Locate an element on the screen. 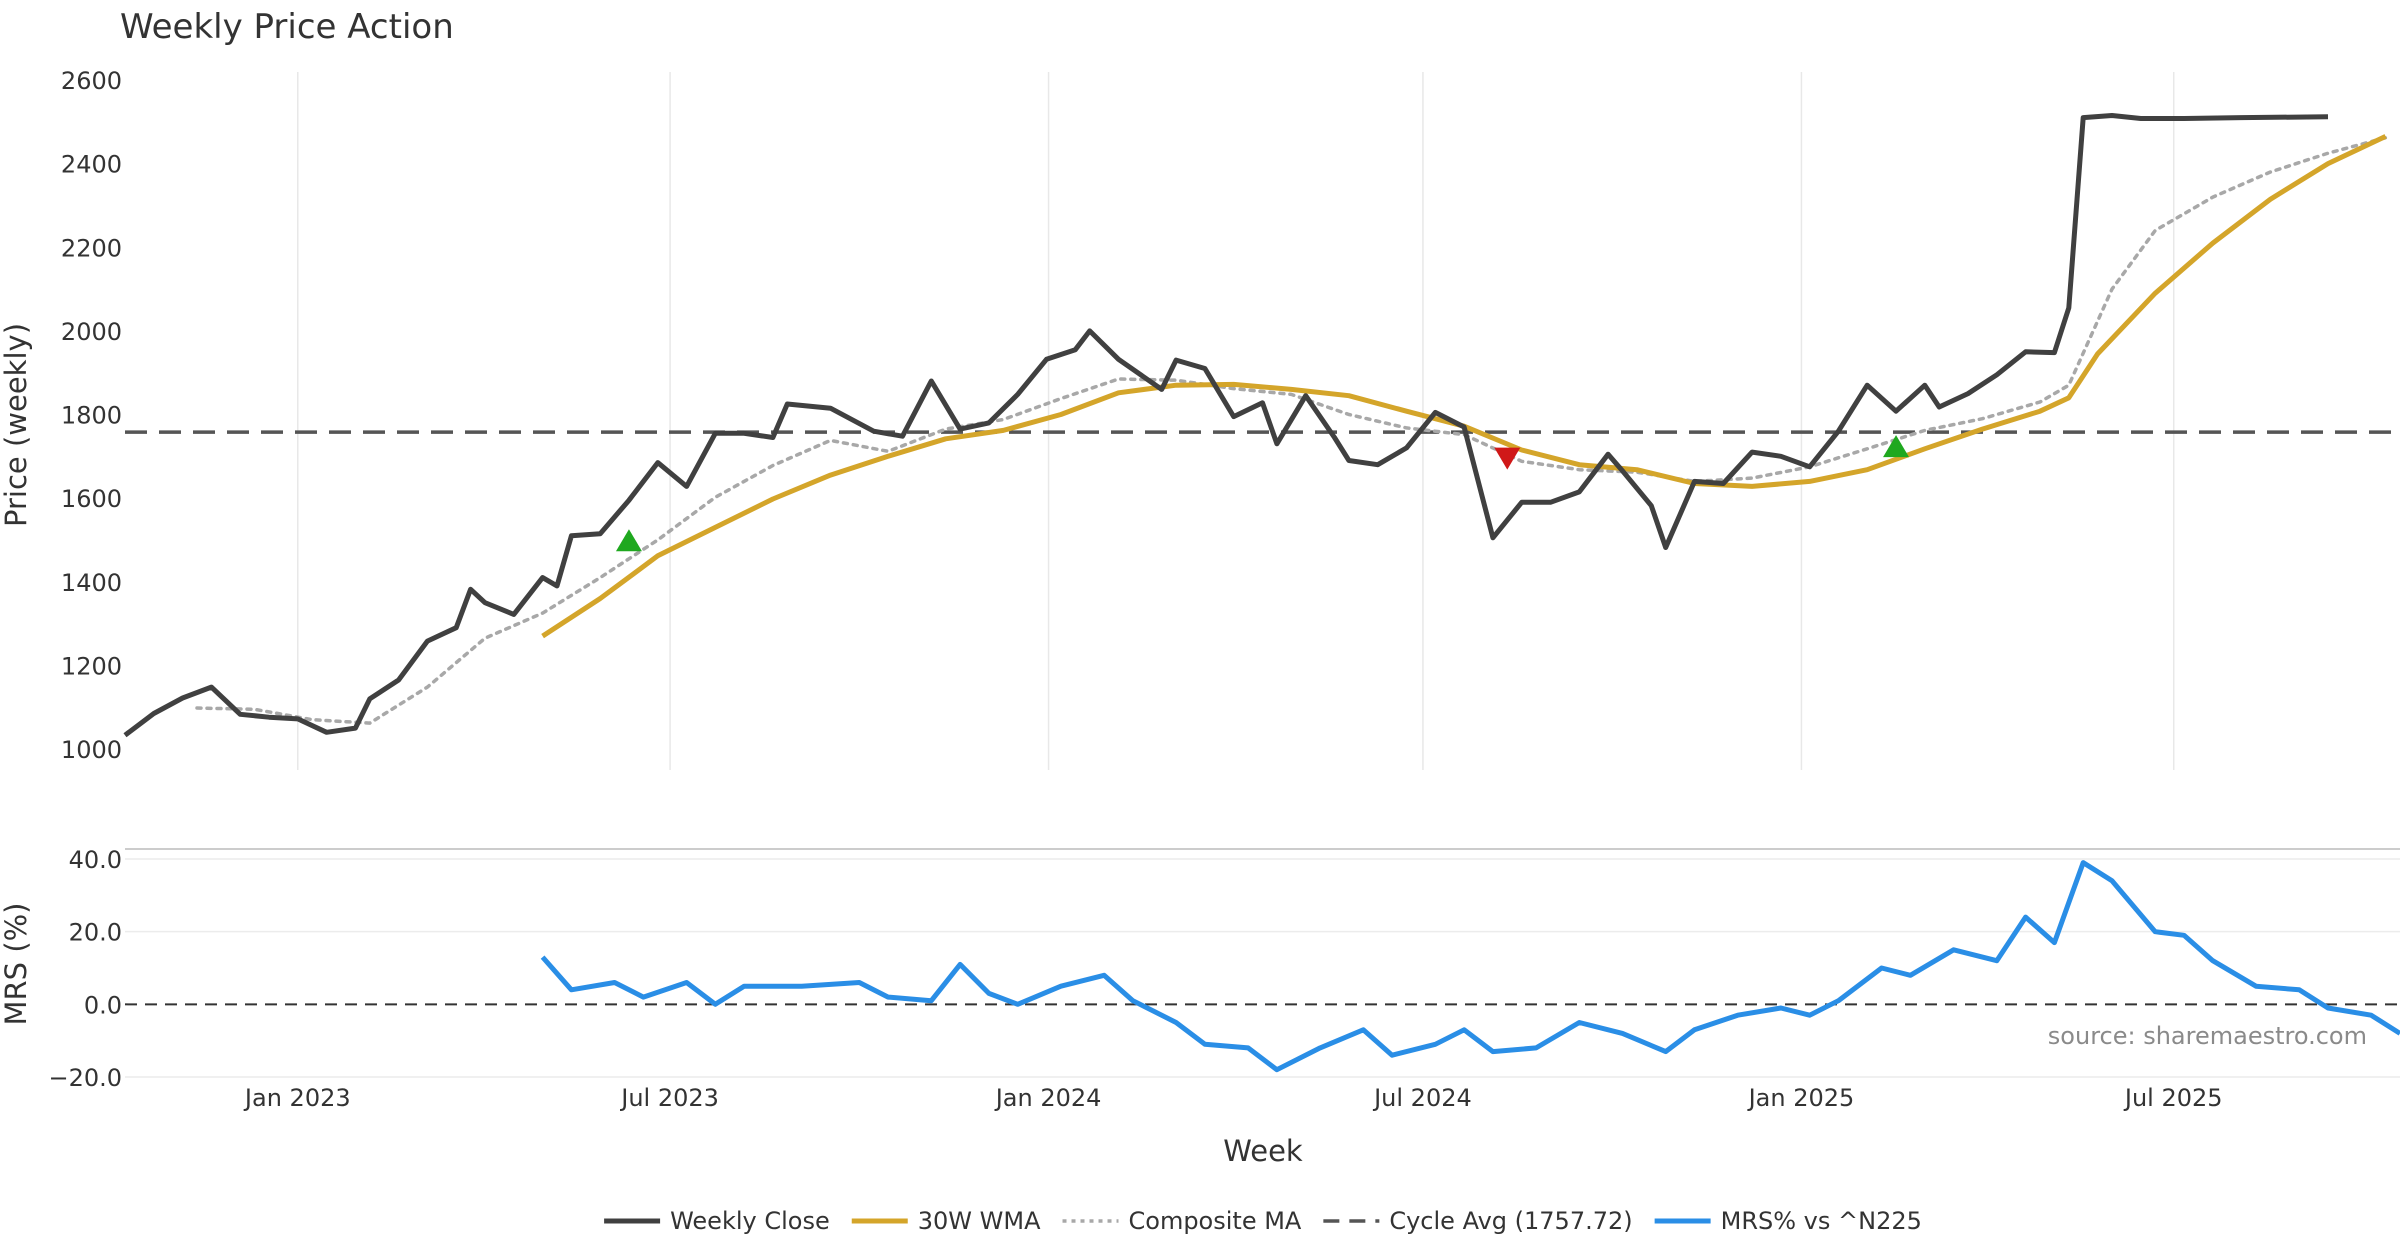  x-tick-label: Jul 2025 is located at coordinates (2173, 1098).